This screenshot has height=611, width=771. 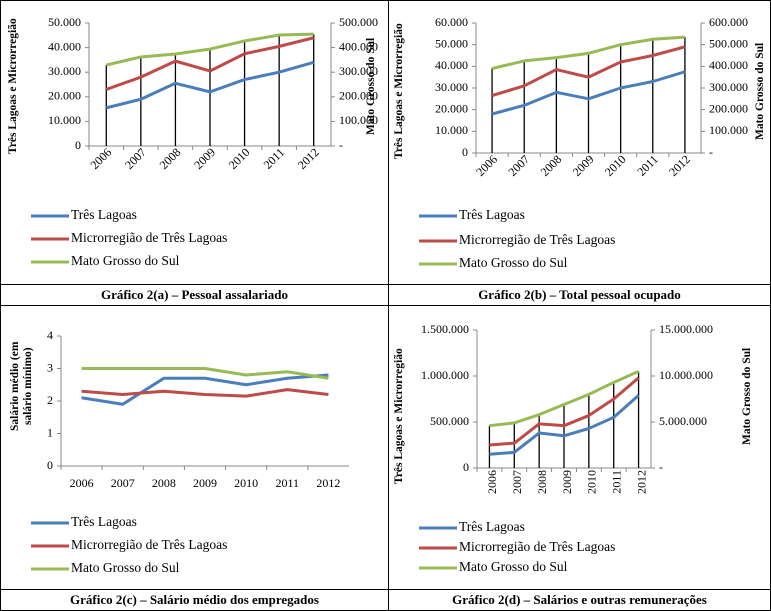 What do you see at coordinates (686, 329) in the screenshot?
I see `y2-tick-label: 15.000.000` at bounding box center [686, 329].